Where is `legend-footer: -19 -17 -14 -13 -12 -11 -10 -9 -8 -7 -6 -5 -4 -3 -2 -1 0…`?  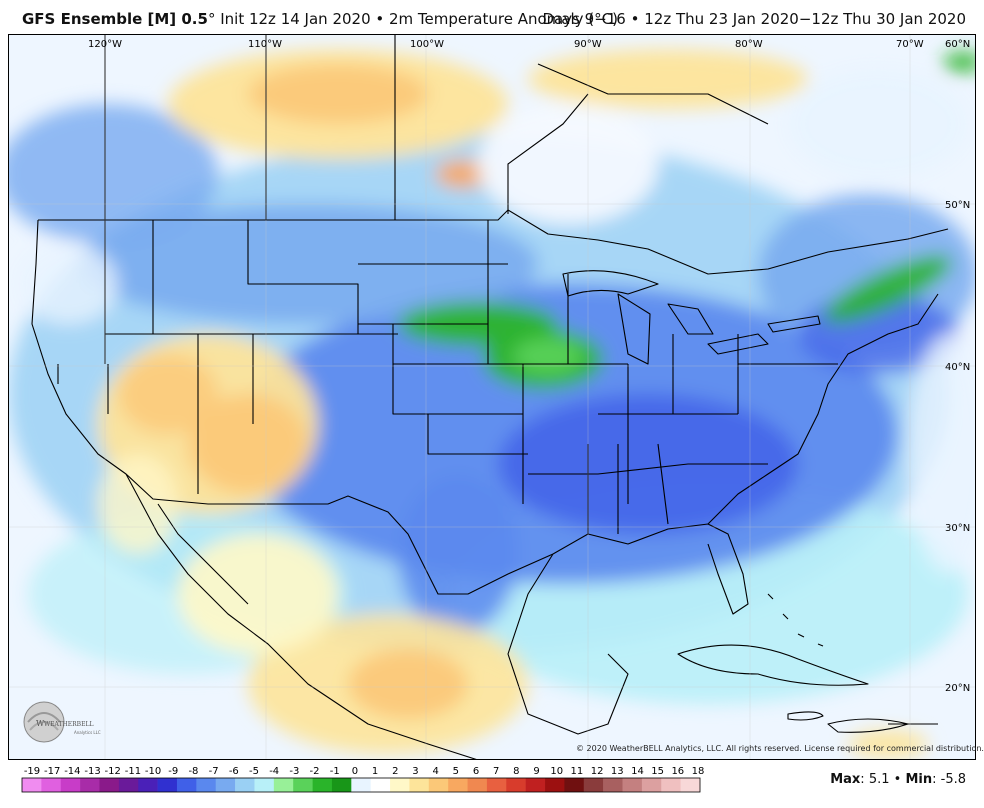
legend-footer: -19 -17 -14 -13 -12 -11 -10 -9 -8 -7 -6 -5 -4 -3 -2 -1 0… is located at coordinates (492, 784).